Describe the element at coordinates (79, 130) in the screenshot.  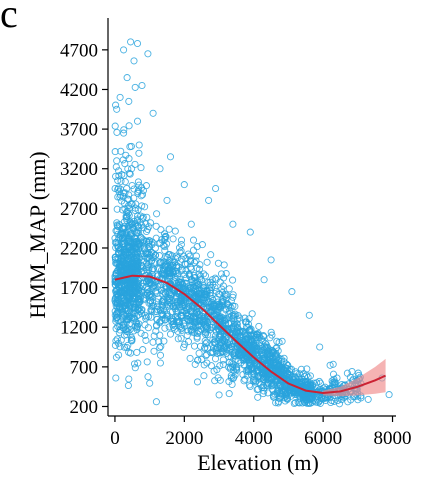
I see `y-tick-label: 3700` at that location.